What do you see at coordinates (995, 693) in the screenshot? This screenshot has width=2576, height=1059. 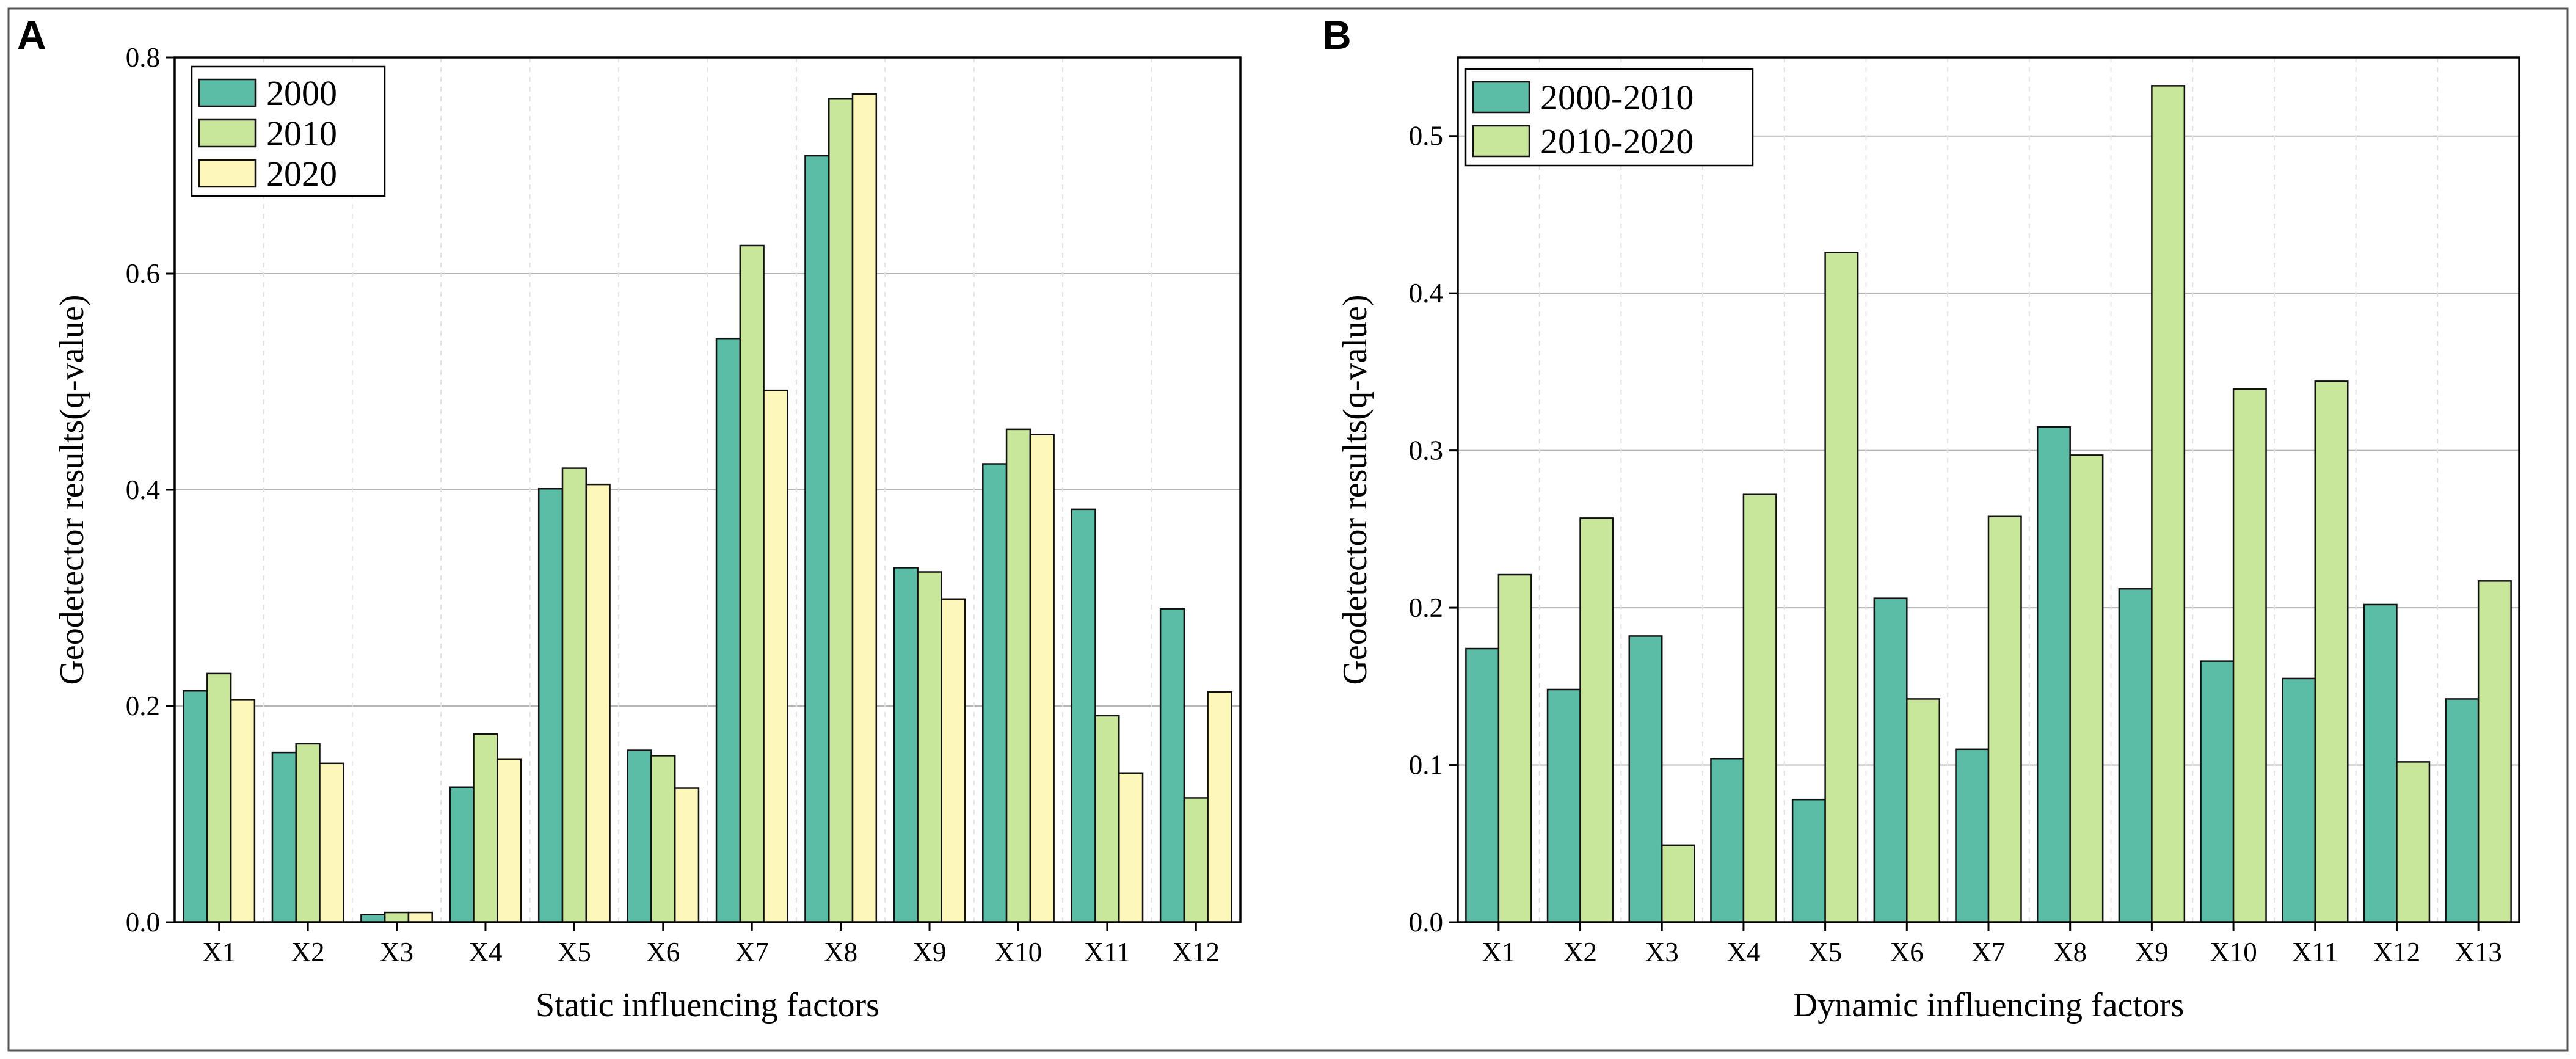 I see `bar-2000-X10` at bounding box center [995, 693].